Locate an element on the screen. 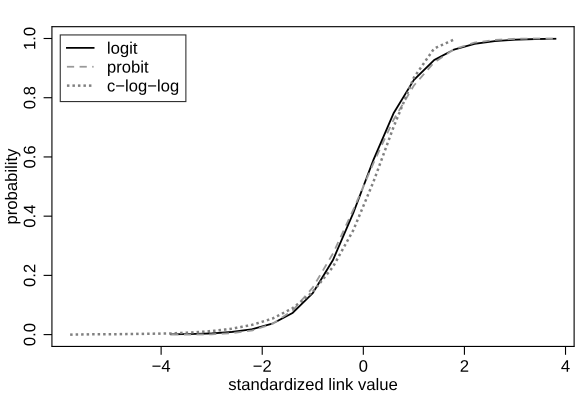 This screenshot has width=577, height=410. y-axis-title: probability is located at coordinates (12, 186).